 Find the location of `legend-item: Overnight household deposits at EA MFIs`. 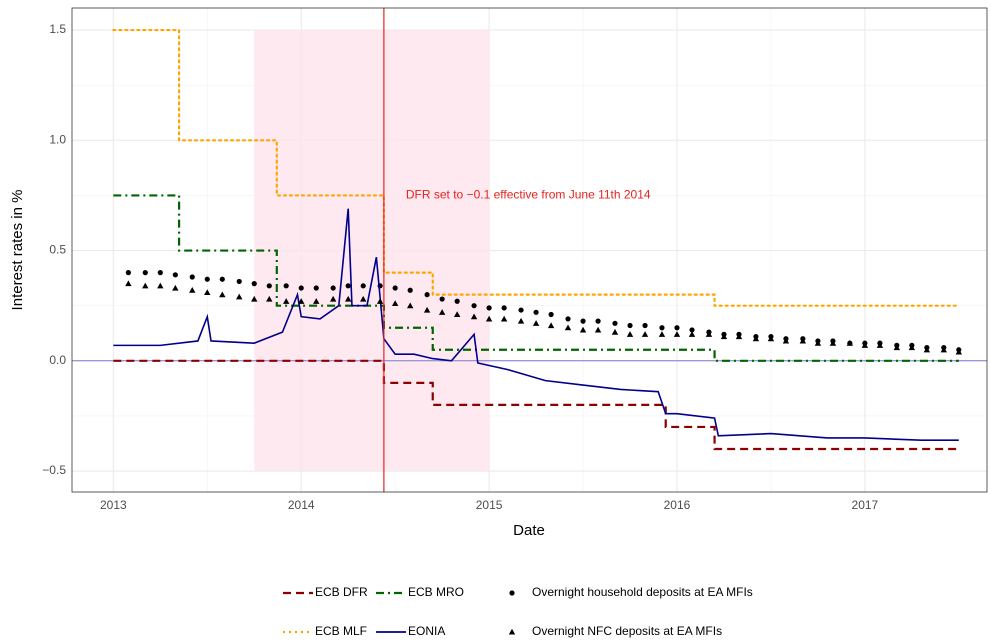

legend-item: Overnight household deposits at EA MFIs is located at coordinates (631, 592).